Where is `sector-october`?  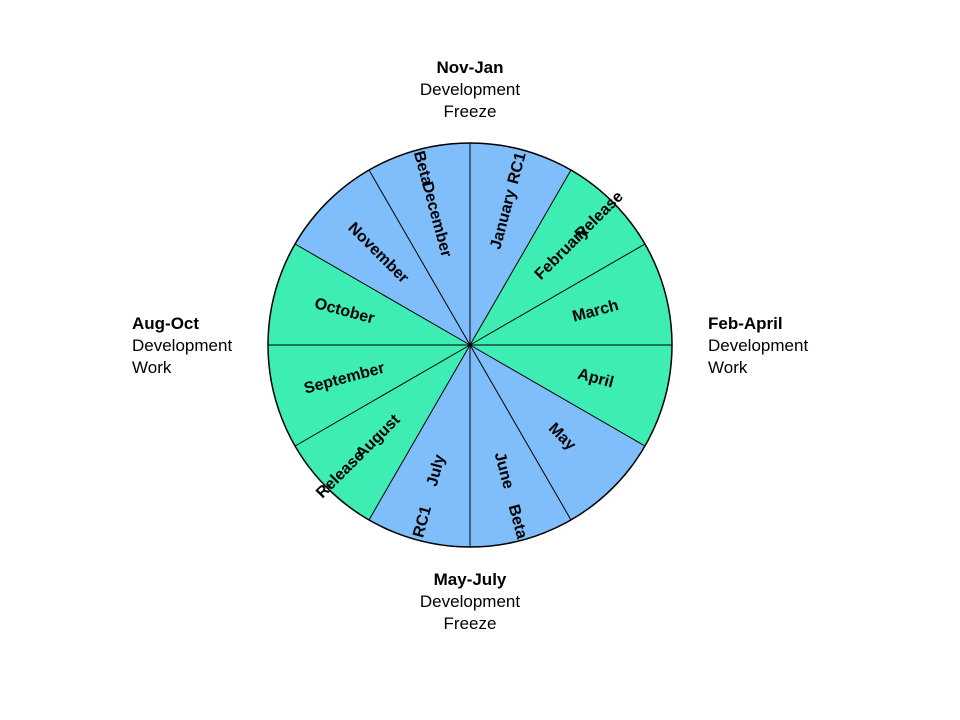 sector-october is located at coordinates (369, 294).